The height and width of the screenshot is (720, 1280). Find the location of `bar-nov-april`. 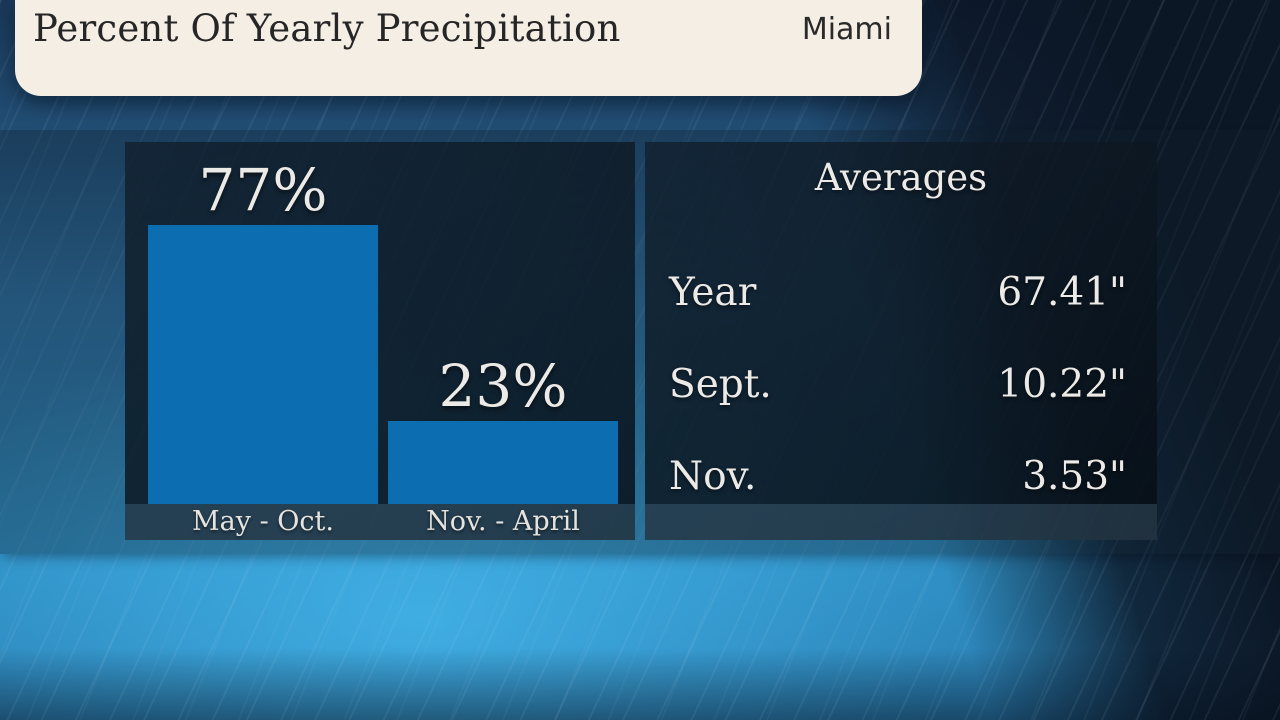

bar-nov-april is located at coordinates (503, 462).